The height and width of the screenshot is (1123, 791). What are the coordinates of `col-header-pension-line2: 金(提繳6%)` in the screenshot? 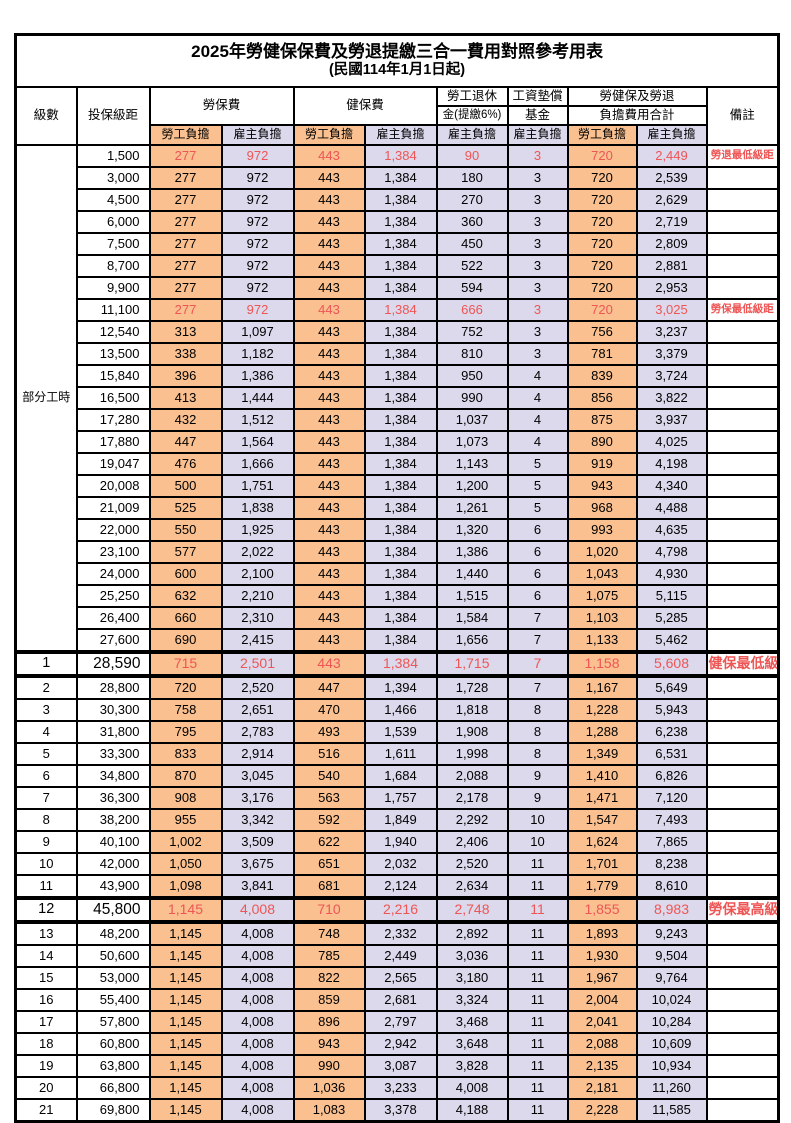 It's located at (472, 115).